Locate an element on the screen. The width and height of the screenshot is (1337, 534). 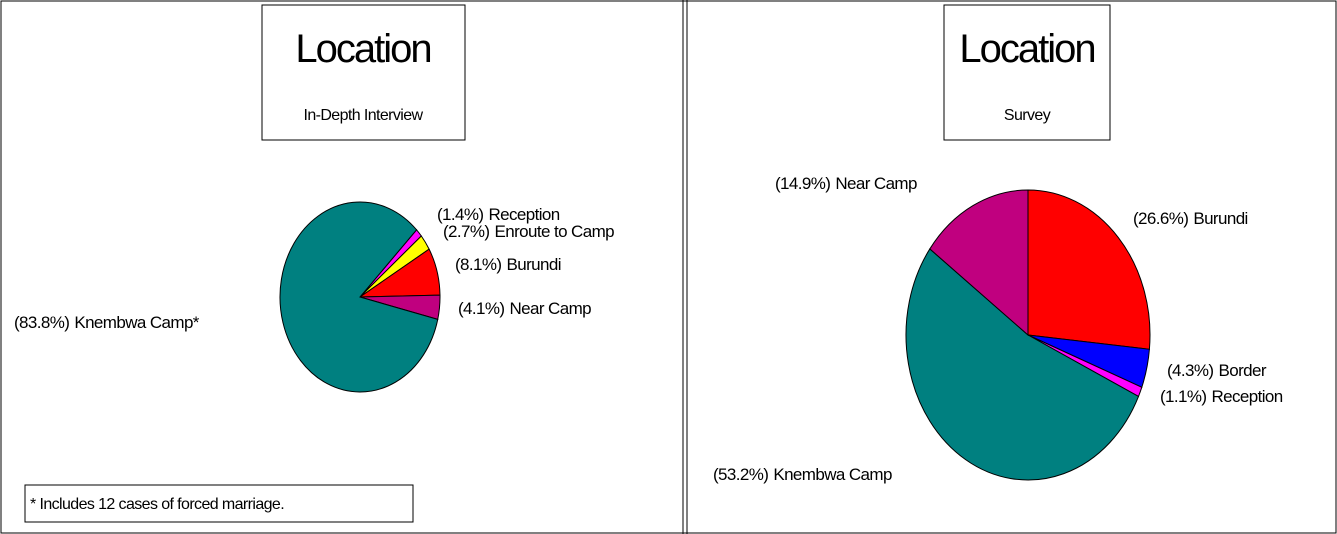
value-label: (83.8%) is located at coordinates (41, 322).